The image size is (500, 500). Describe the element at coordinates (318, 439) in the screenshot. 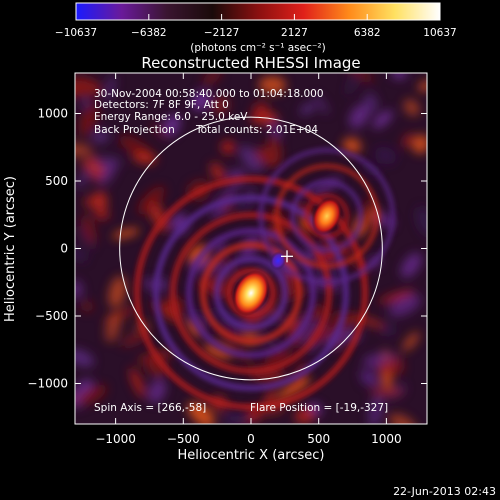

I see `x-tick-label: 500` at that location.